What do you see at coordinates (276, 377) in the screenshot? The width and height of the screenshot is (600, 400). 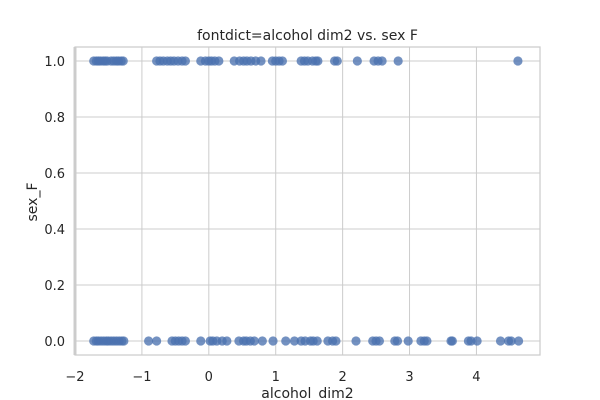 I see `x-tick-label: 1` at bounding box center [276, 377].